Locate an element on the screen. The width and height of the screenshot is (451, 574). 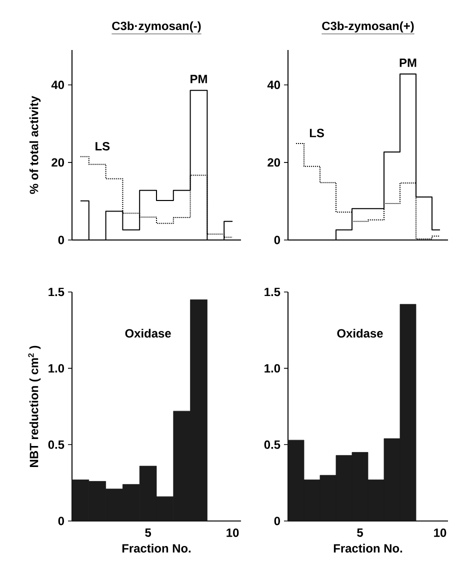
y-axis-title: NBT reduction ( cm$^{2}$ ) is located at coordinates (34, 406).